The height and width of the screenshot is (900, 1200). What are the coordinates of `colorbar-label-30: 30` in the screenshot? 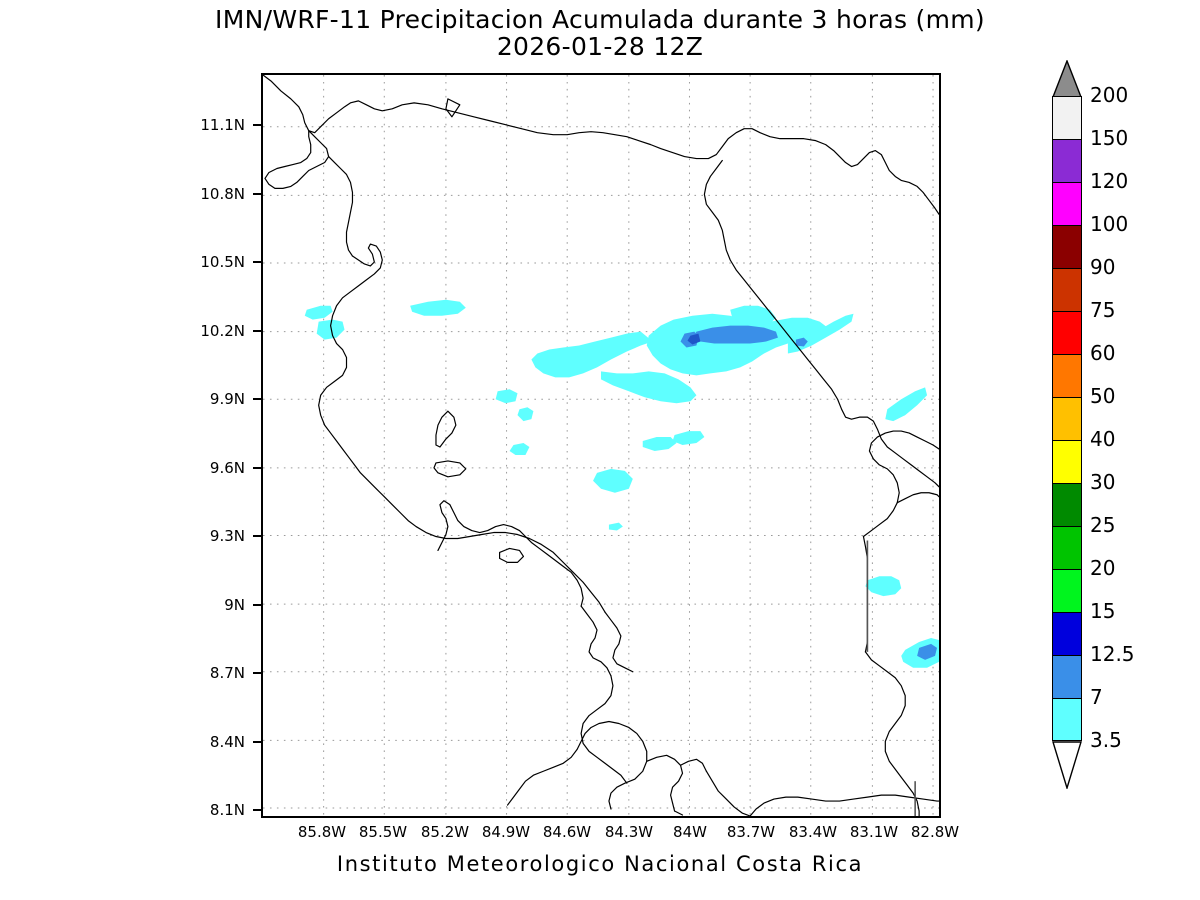 It's located at (1103, 482).